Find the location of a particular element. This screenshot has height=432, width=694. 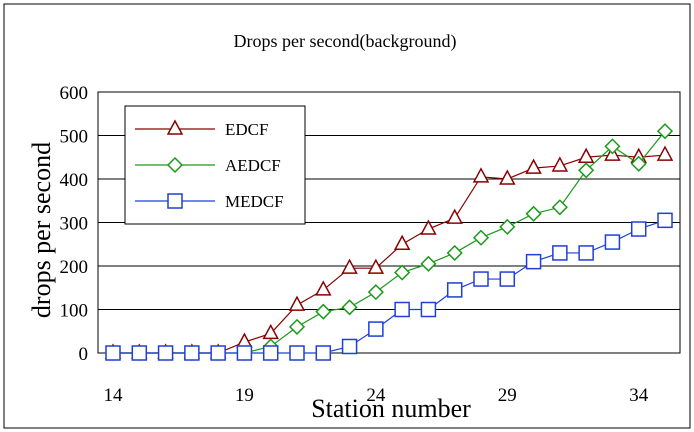

x-tick-label: 24 is located at coordinates (376, 395).